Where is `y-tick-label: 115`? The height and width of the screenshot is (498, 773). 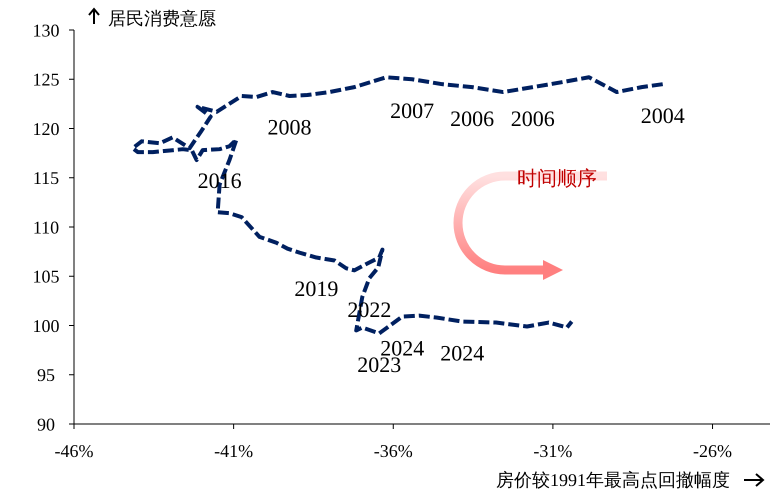
y-tick-label: 115 is located at coordinates (46, 178).